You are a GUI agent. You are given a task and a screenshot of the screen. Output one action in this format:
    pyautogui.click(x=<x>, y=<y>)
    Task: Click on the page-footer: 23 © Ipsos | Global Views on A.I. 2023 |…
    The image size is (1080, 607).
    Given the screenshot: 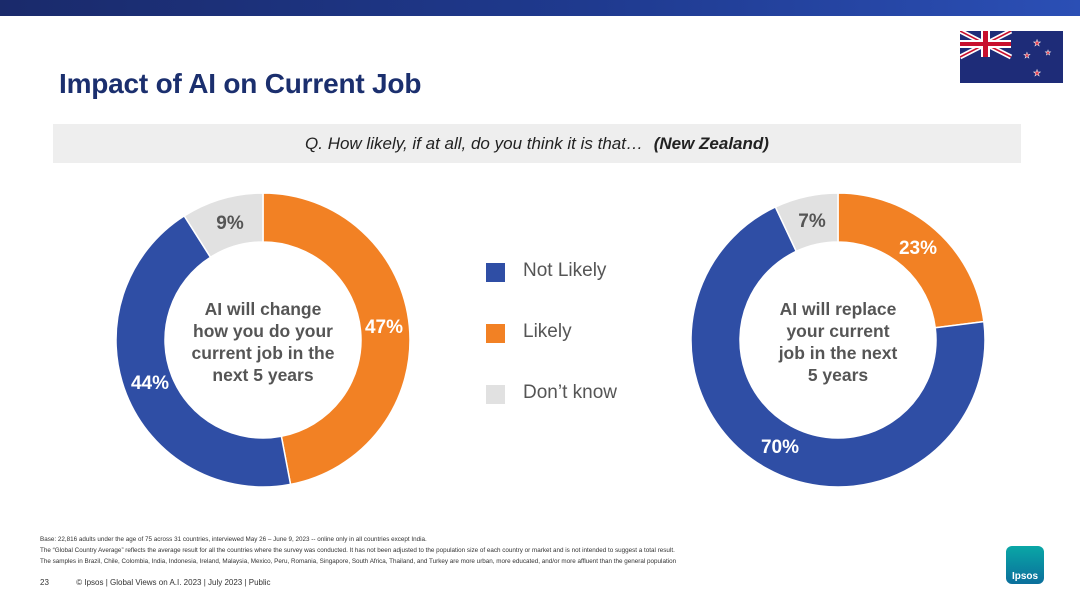 What is the action you would take?
    pyautogui.click(x=155, y=582)
    